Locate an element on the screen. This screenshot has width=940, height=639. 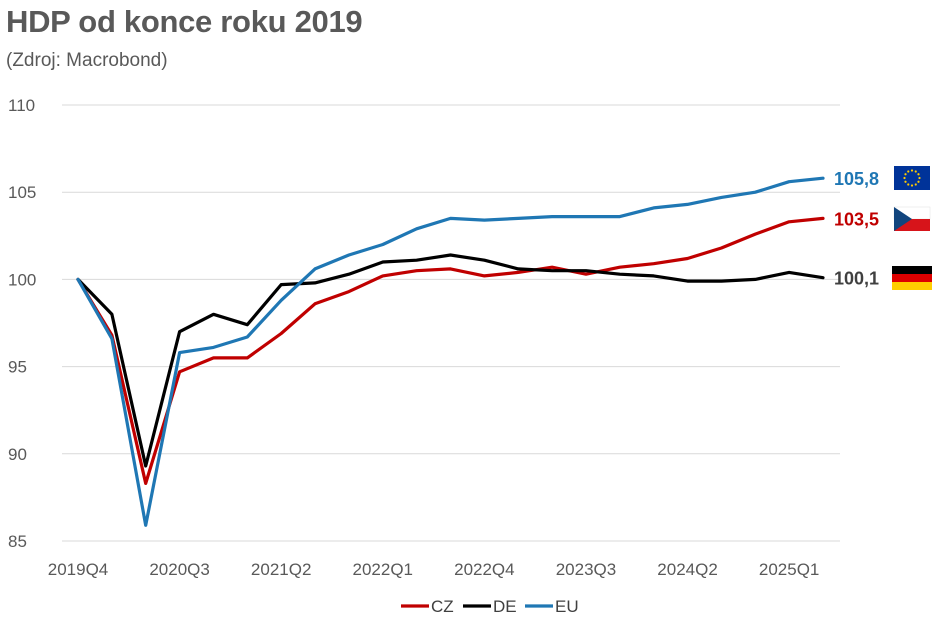
y-tick-label: 95 is located at coordinates (17, 367).